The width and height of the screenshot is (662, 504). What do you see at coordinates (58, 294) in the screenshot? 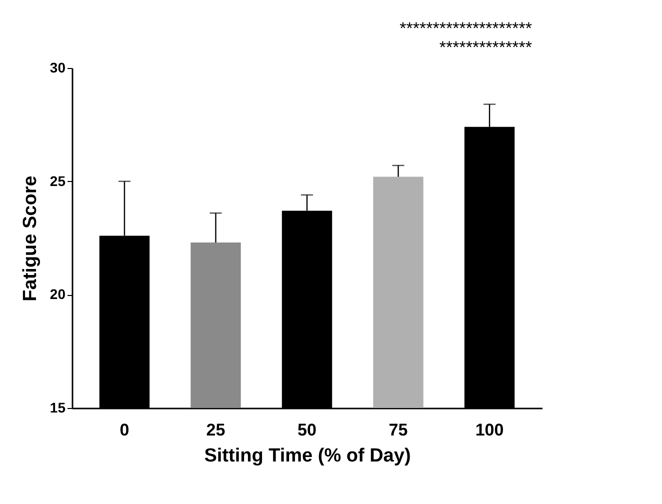
I see `y-tick-label: 20` at bounding box center [58, 294].